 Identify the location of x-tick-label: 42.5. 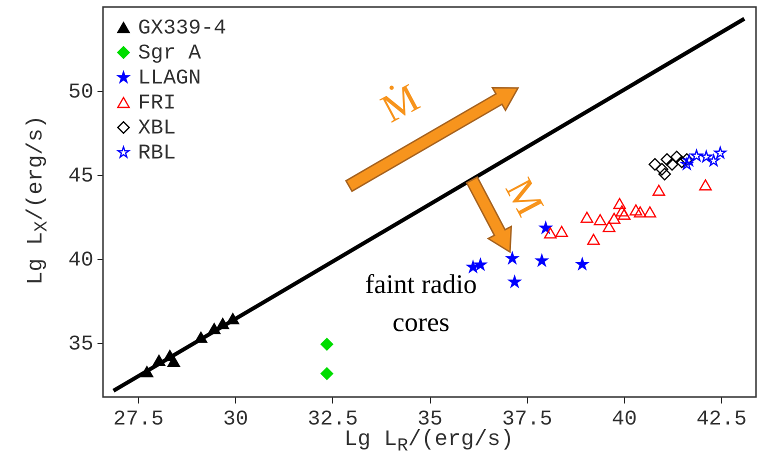
(721, 420).